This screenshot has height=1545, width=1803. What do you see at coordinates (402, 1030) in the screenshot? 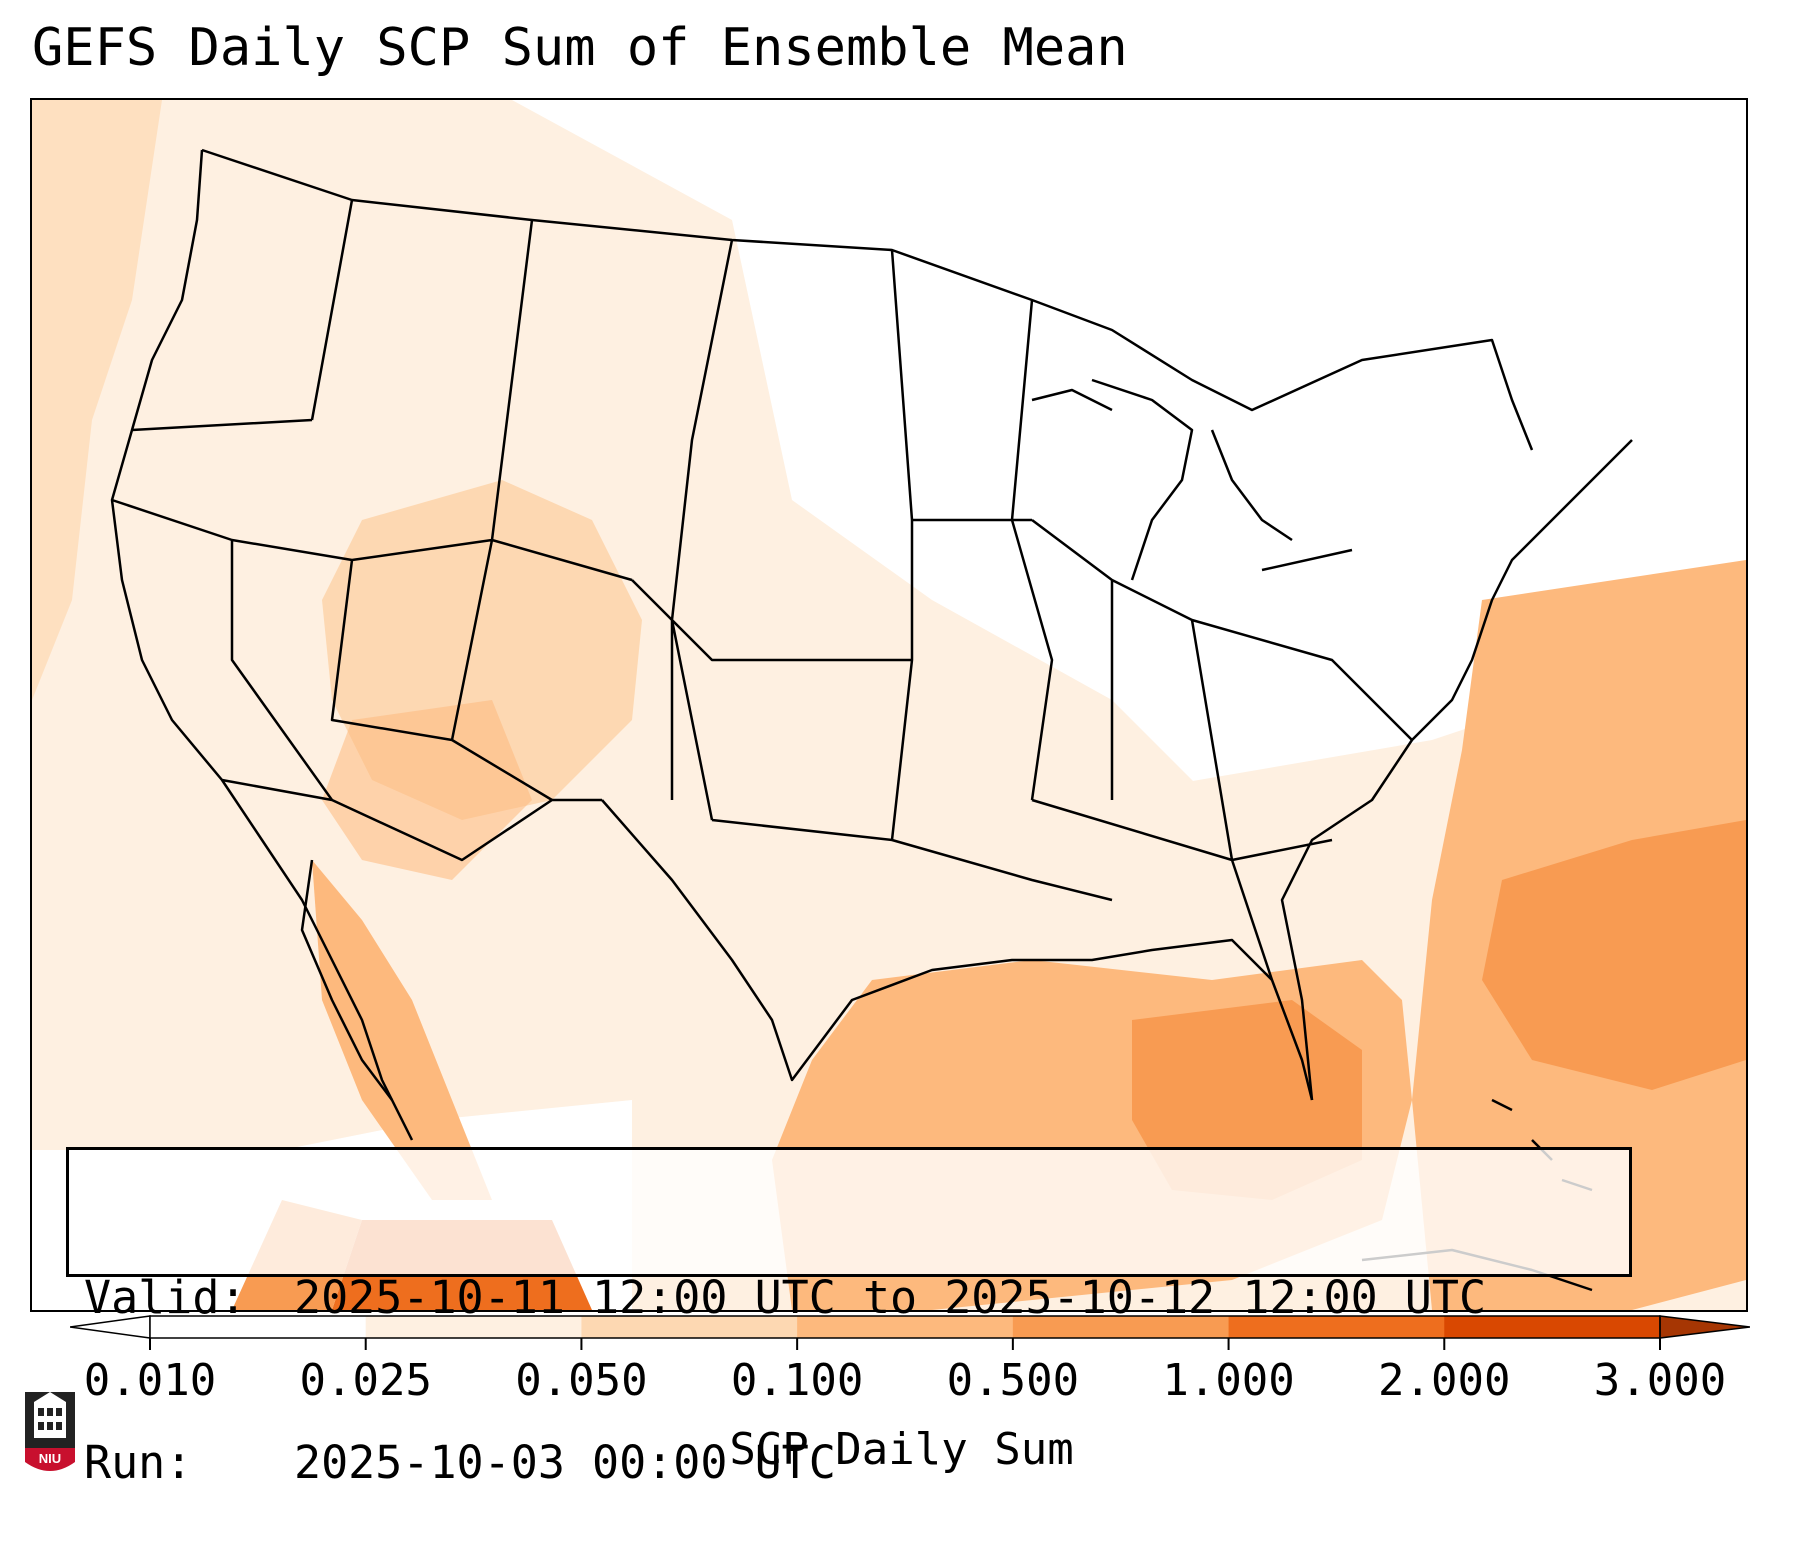
I see `shade-gulf-california` at bounding box center [402, 1030].